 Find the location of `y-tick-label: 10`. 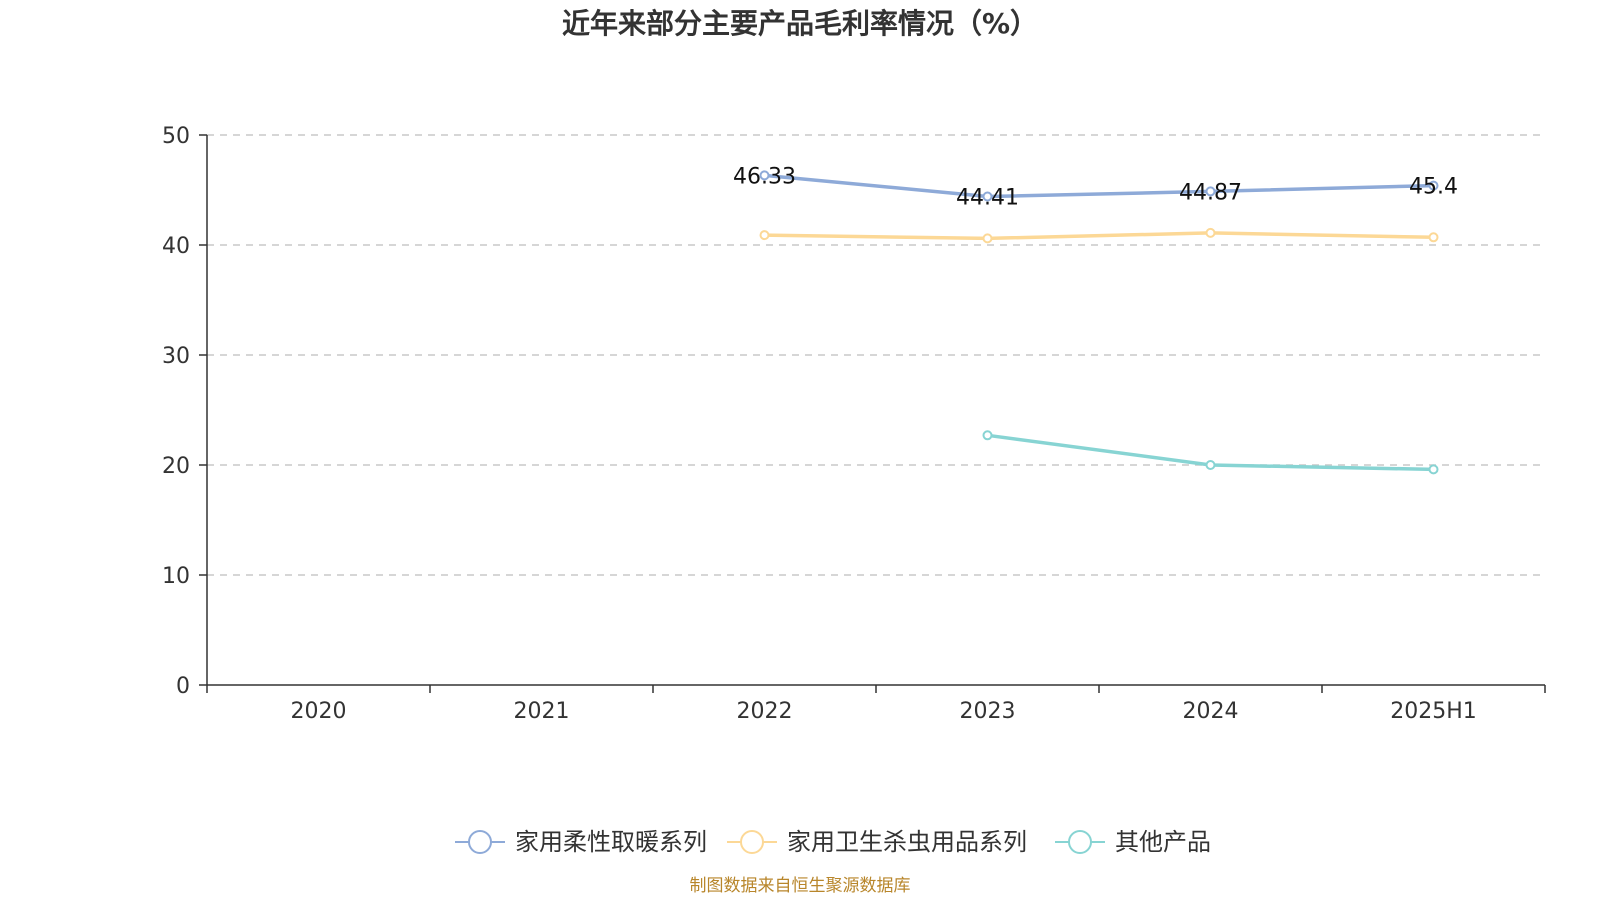

y-tick-label: 10 is located at coordinates (176, 576).